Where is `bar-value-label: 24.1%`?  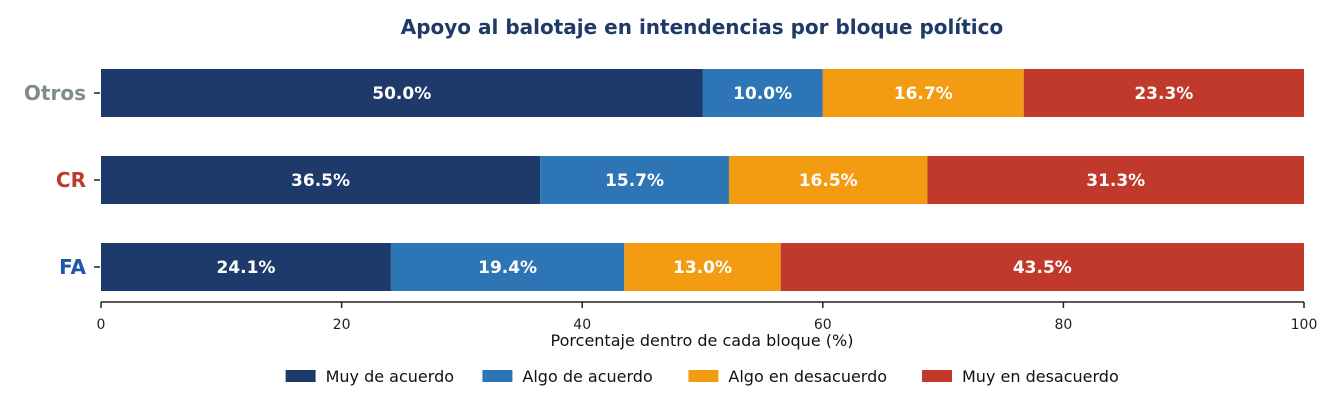 bar-value-label: 24.1% is located at coordinates (245, 268).